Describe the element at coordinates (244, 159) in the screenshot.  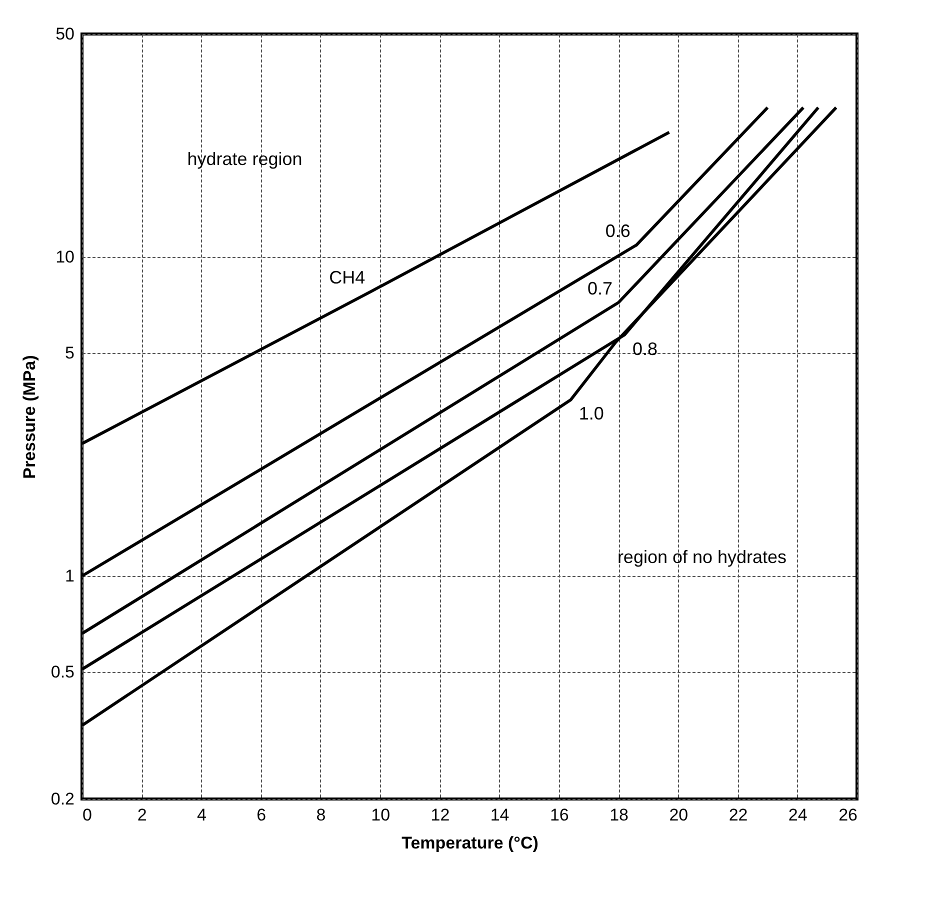
I see `annotation: hydrate region` at that location.